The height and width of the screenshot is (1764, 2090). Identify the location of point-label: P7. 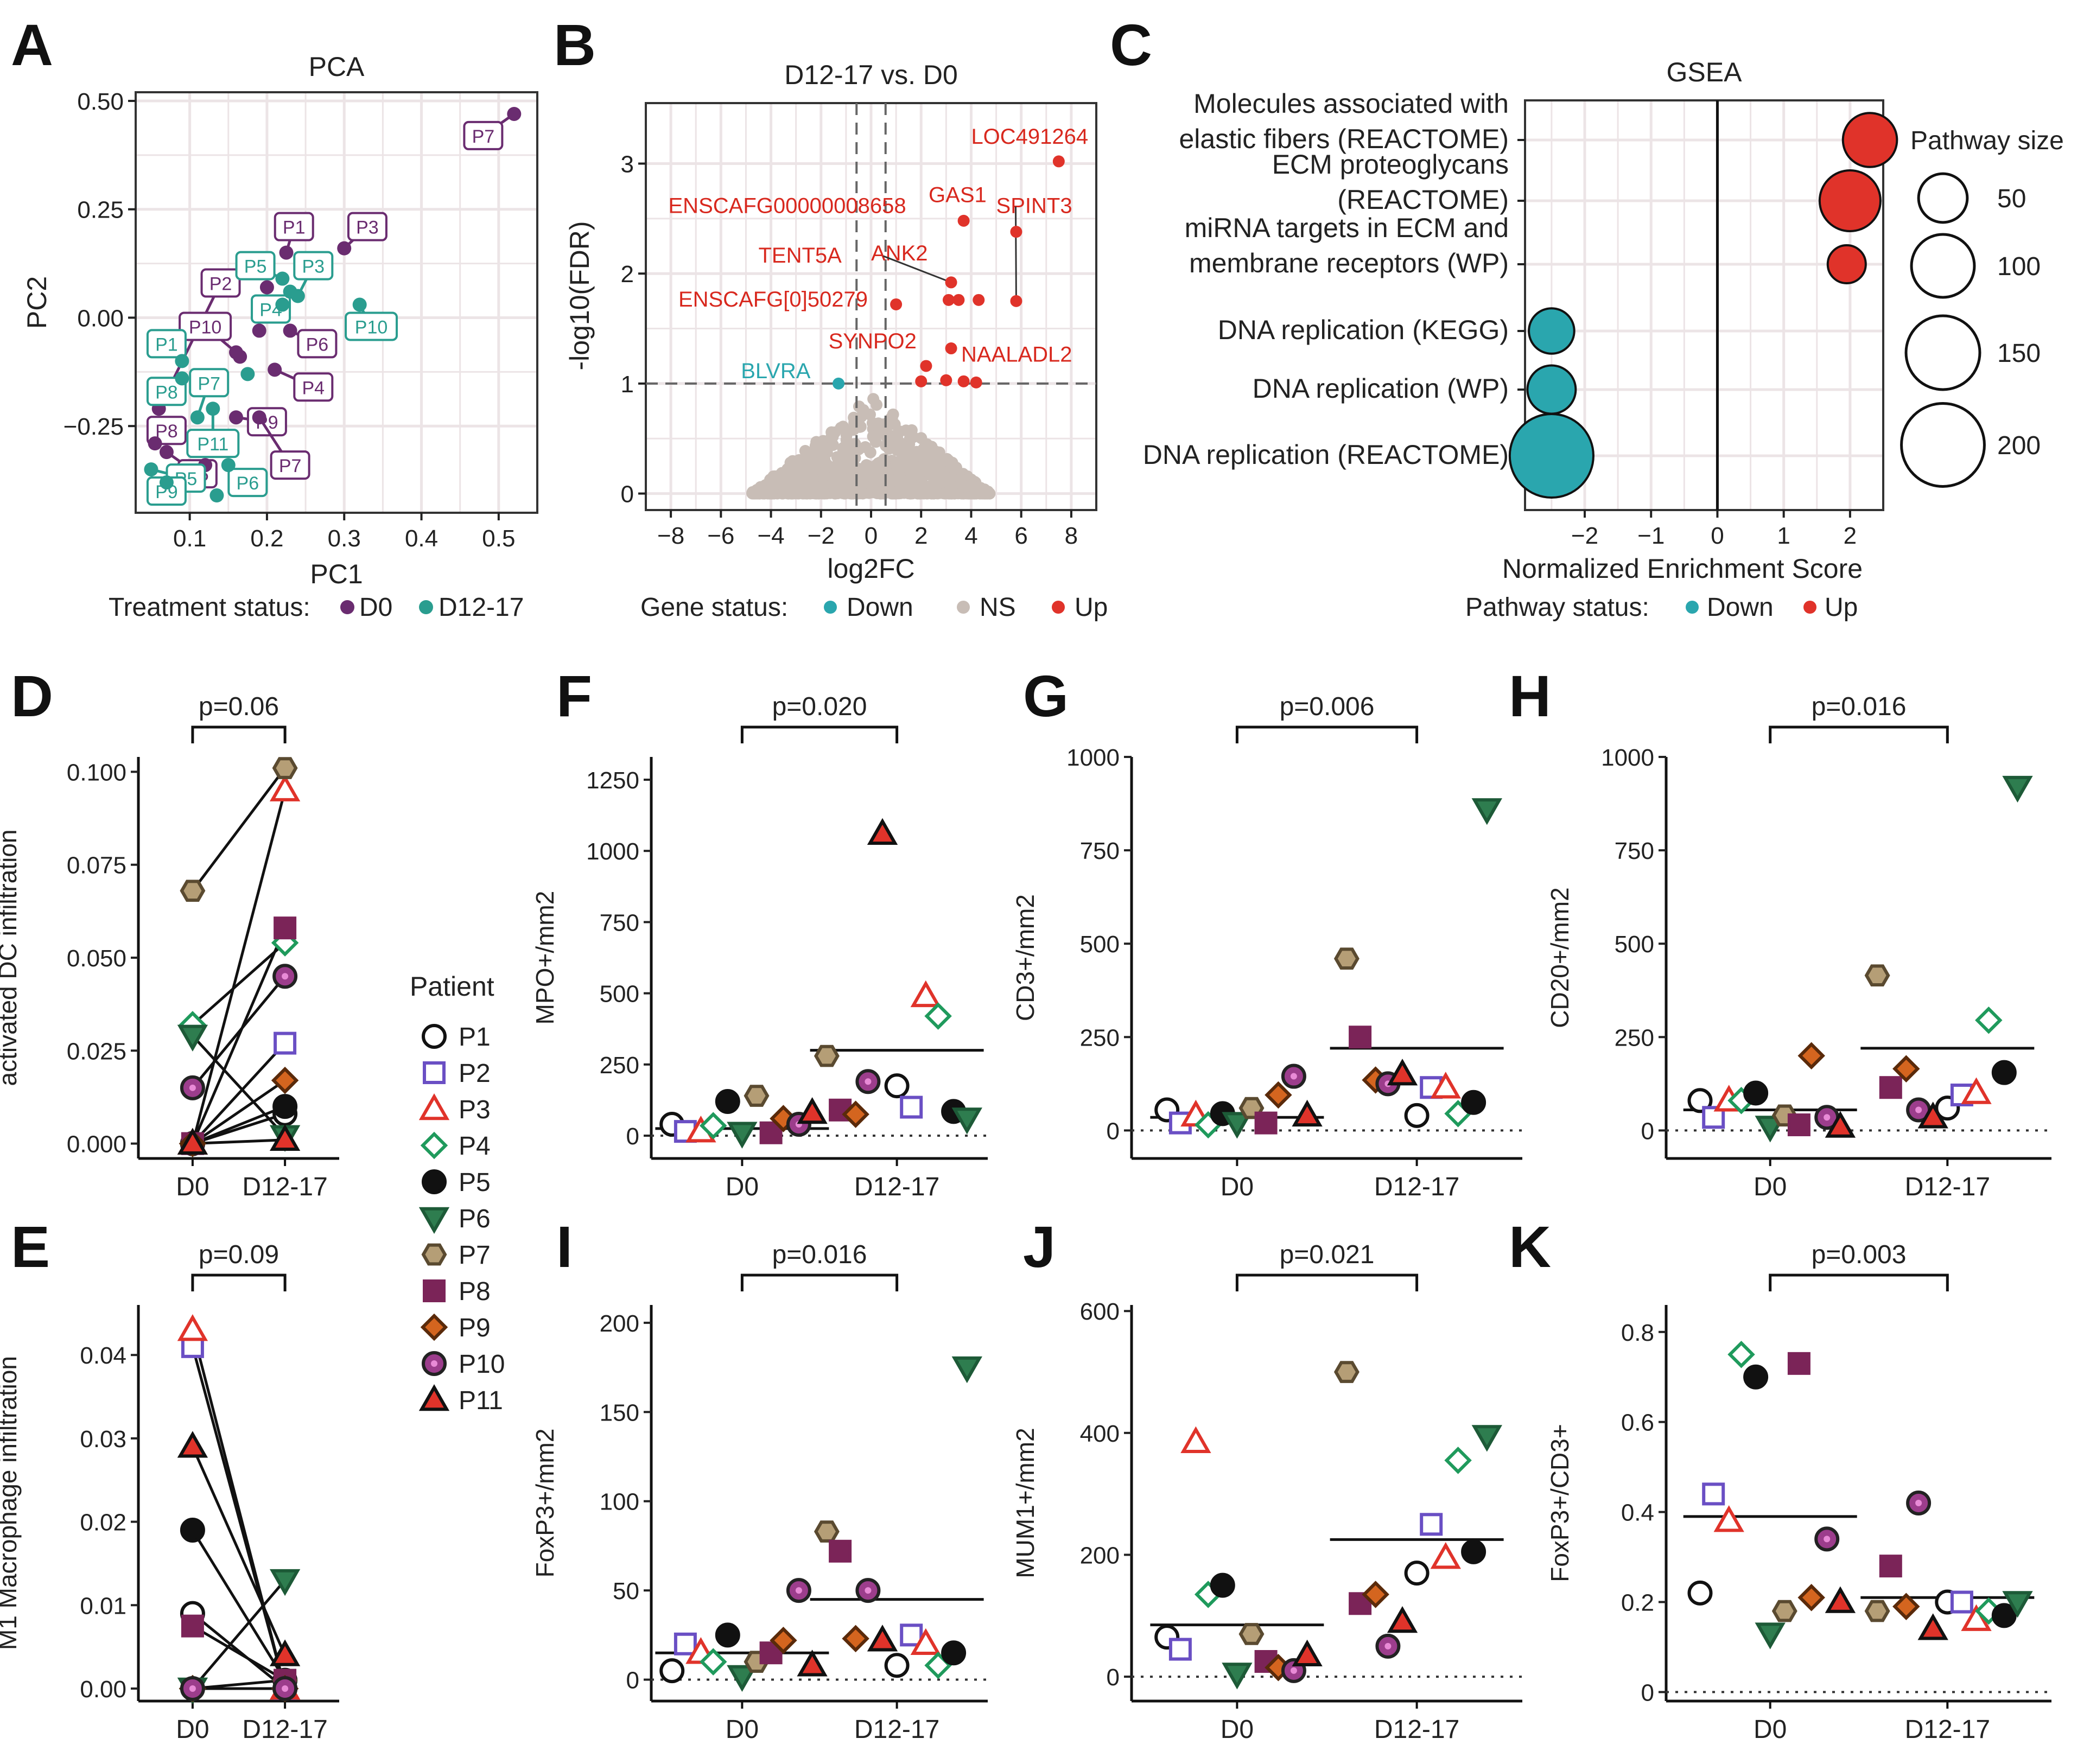
(290, 466).